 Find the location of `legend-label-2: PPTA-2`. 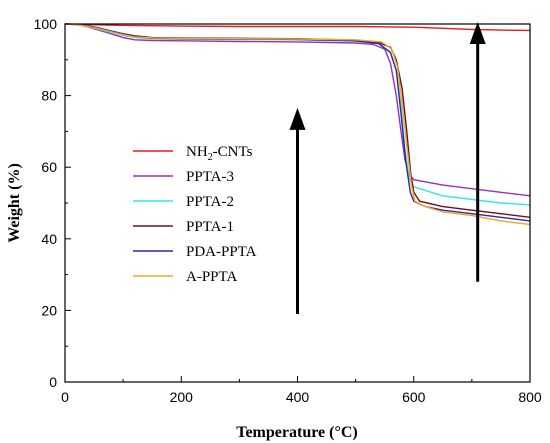

legend-label-2: PPTA-2 is located at coordinates (210, 202).